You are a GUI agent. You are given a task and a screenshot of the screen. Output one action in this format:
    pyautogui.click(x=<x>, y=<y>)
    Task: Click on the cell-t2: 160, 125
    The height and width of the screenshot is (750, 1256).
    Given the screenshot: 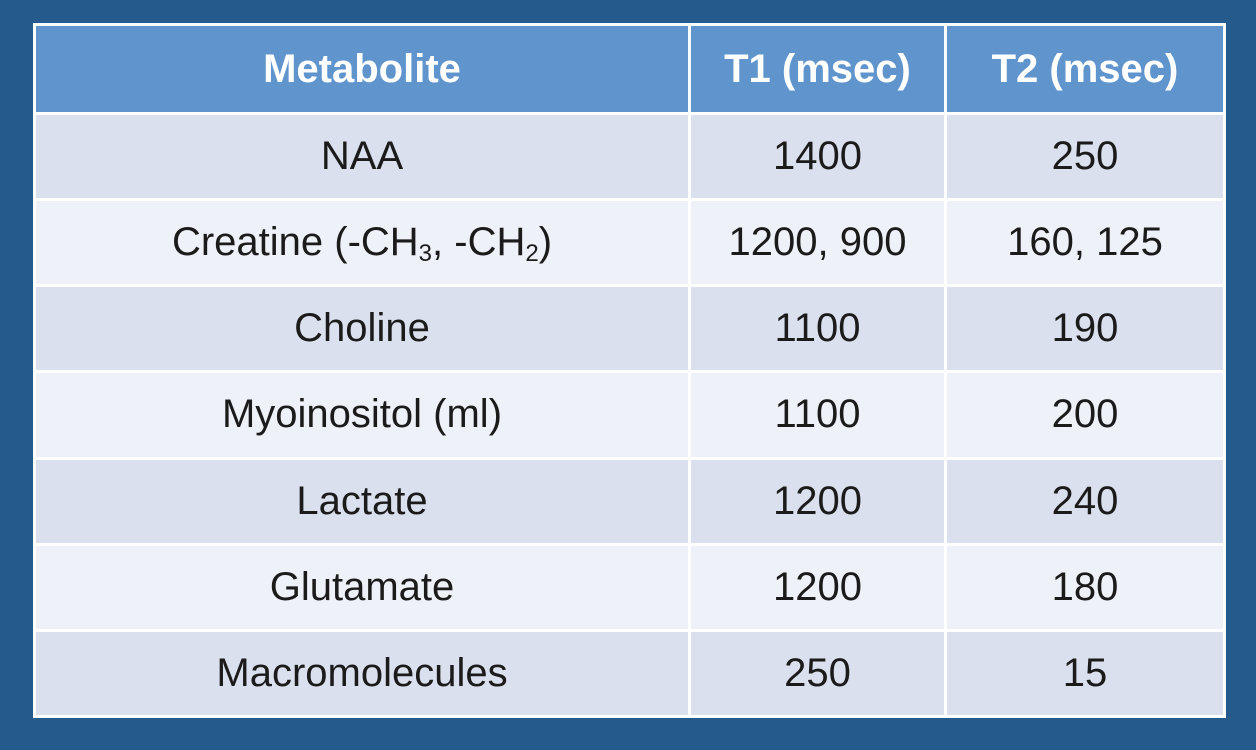 What is the action you would take?
    pyautogui.click(x=1085, y=243)
    